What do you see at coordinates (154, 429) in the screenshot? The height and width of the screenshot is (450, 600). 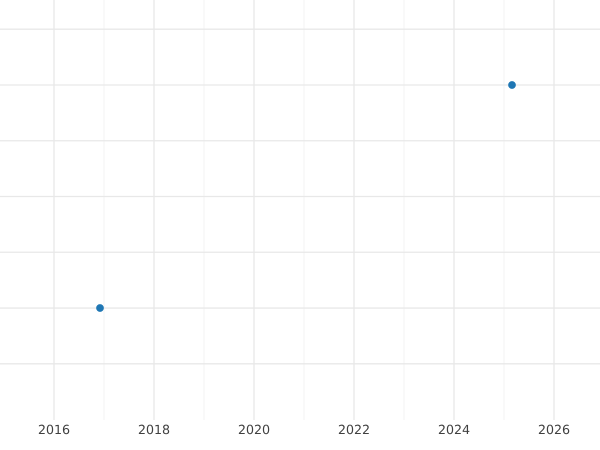 I see `x-tick-label: 2018` at bounding box center [154, 429].